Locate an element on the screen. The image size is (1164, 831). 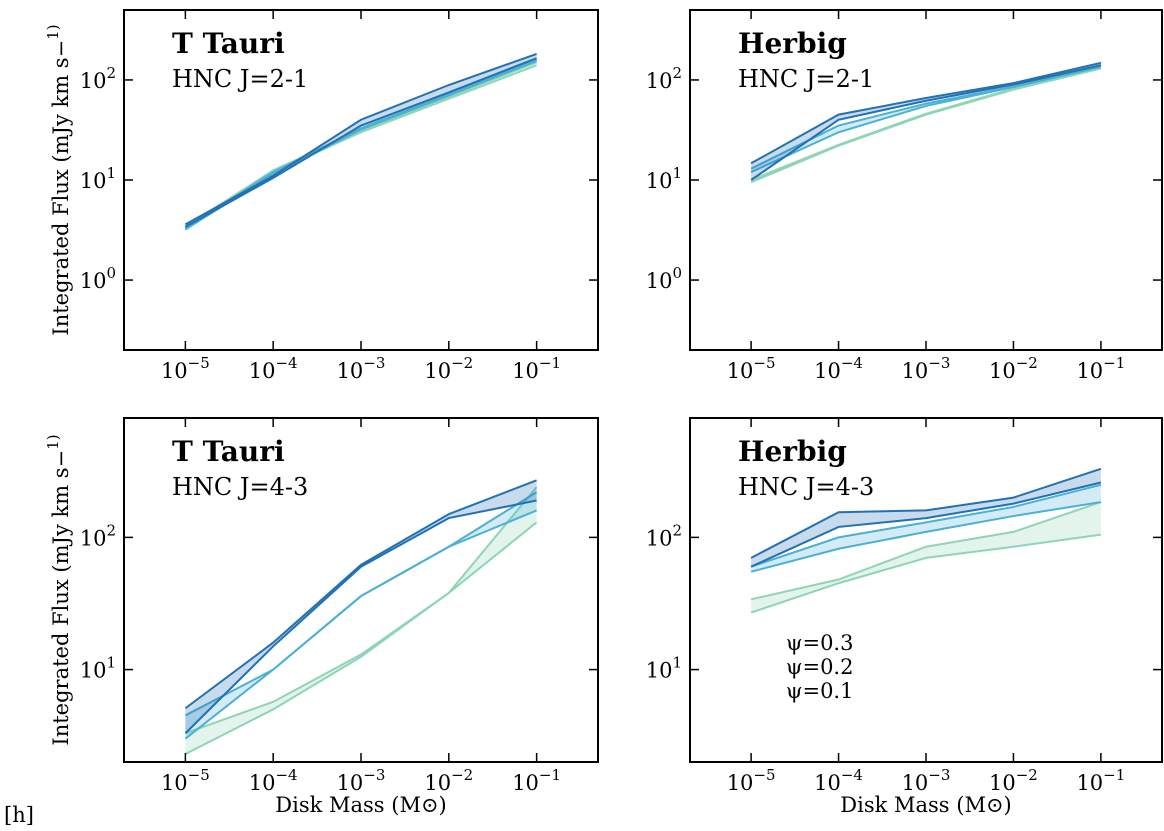
legend-label: ψ=0.2 is located at coordinates (819, 667).